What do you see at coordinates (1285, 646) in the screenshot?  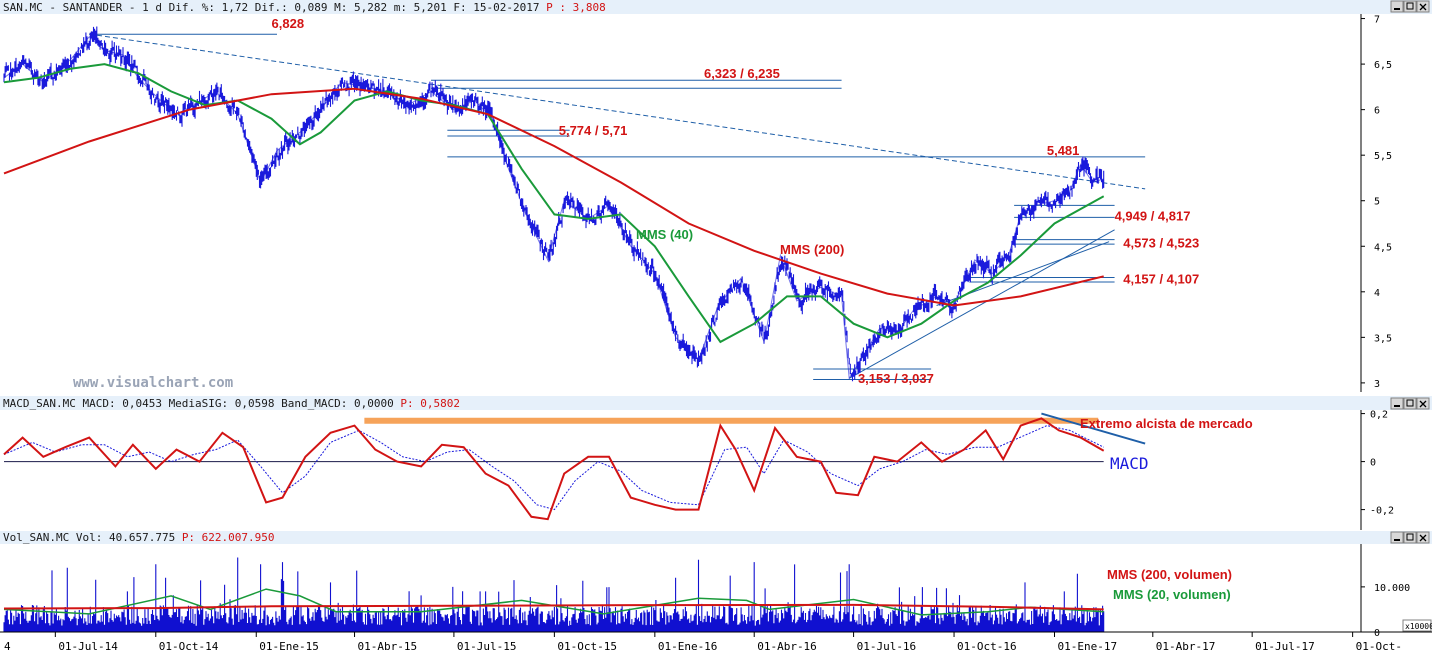 I see `x-tick-label: 01-Jul-17` at bounding box center [1285, 646].